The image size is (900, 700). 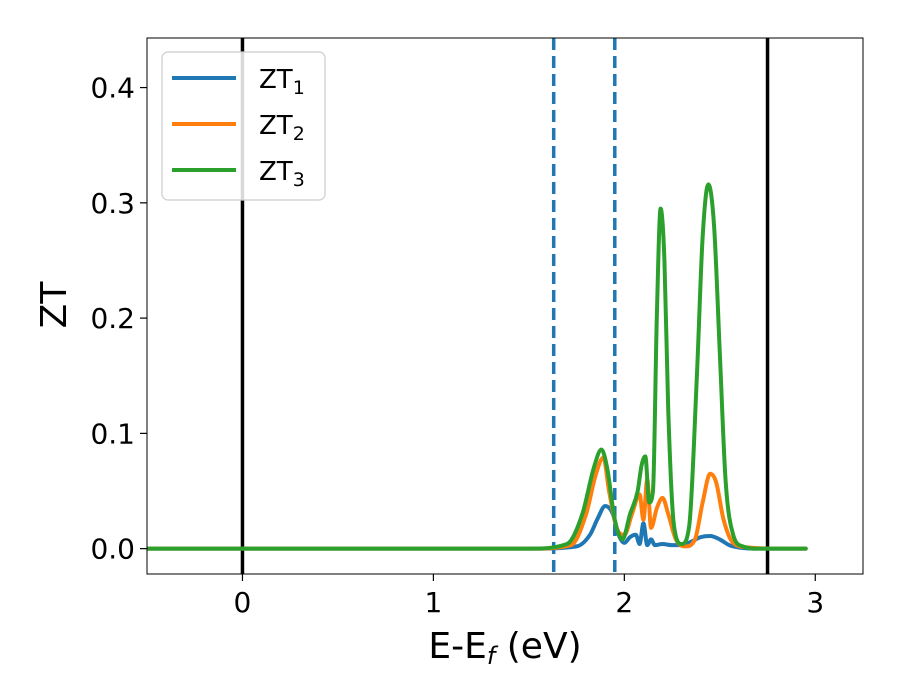 What do you see at coordinates (282, 174) in the screenshot?
I see `legend-label-zt3: ZT3` at bounding box center [282, 174].